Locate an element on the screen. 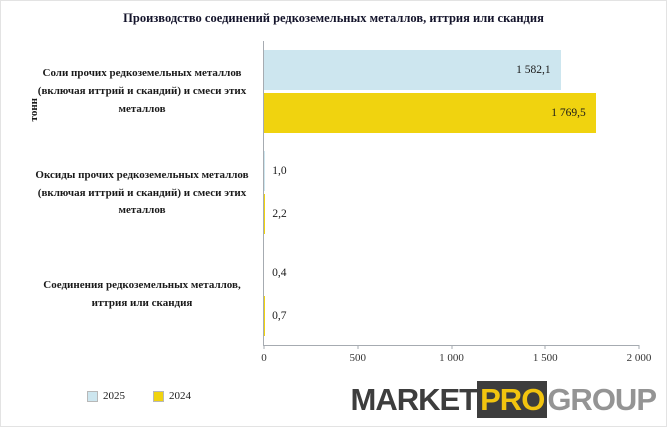 This screenshot has width=667, height=427. logo: MARKETPROGROUP is located at coordinates (503, 399).